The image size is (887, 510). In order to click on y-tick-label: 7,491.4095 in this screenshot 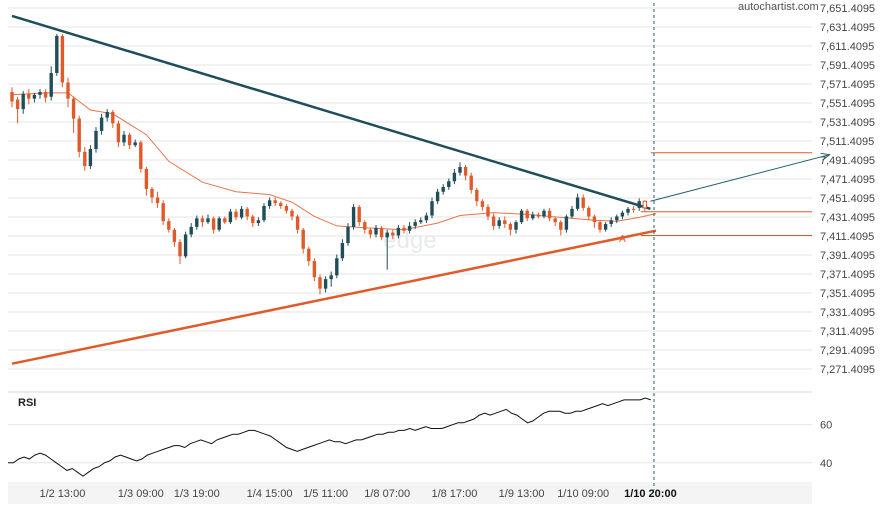, I will do `click(847, 161)`.